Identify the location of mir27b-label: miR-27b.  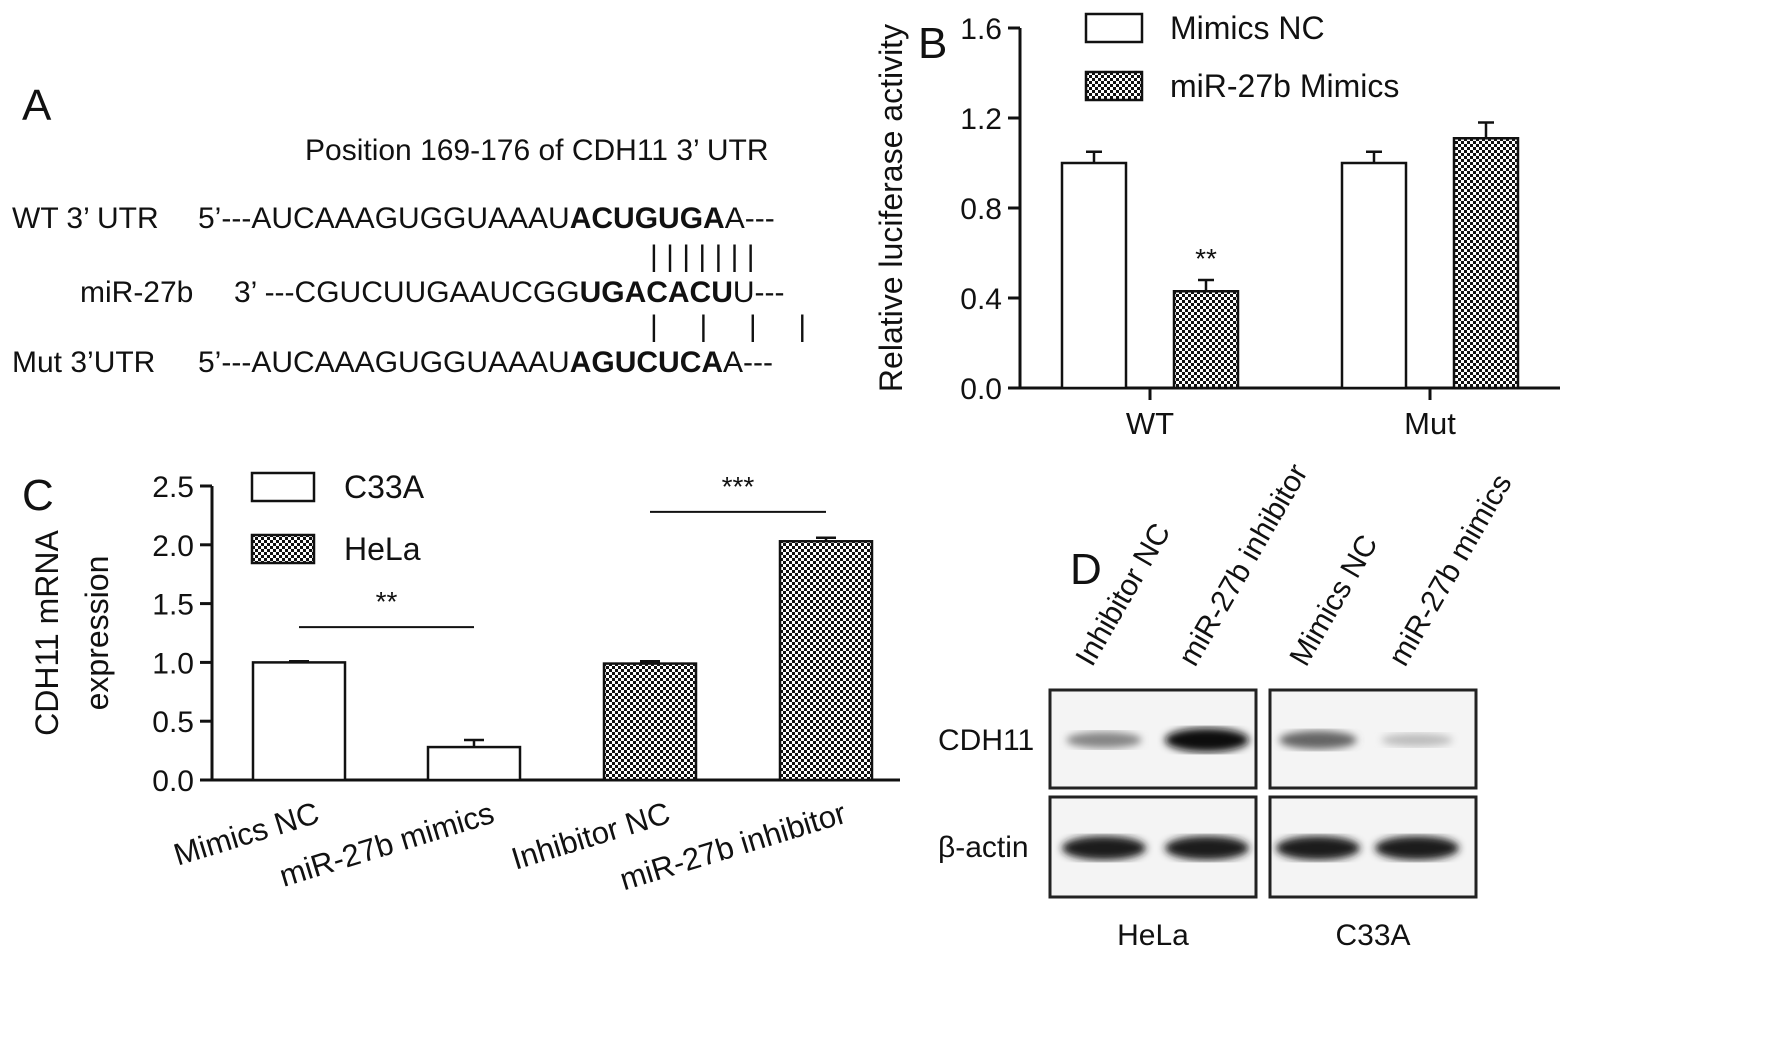
(136, 292).